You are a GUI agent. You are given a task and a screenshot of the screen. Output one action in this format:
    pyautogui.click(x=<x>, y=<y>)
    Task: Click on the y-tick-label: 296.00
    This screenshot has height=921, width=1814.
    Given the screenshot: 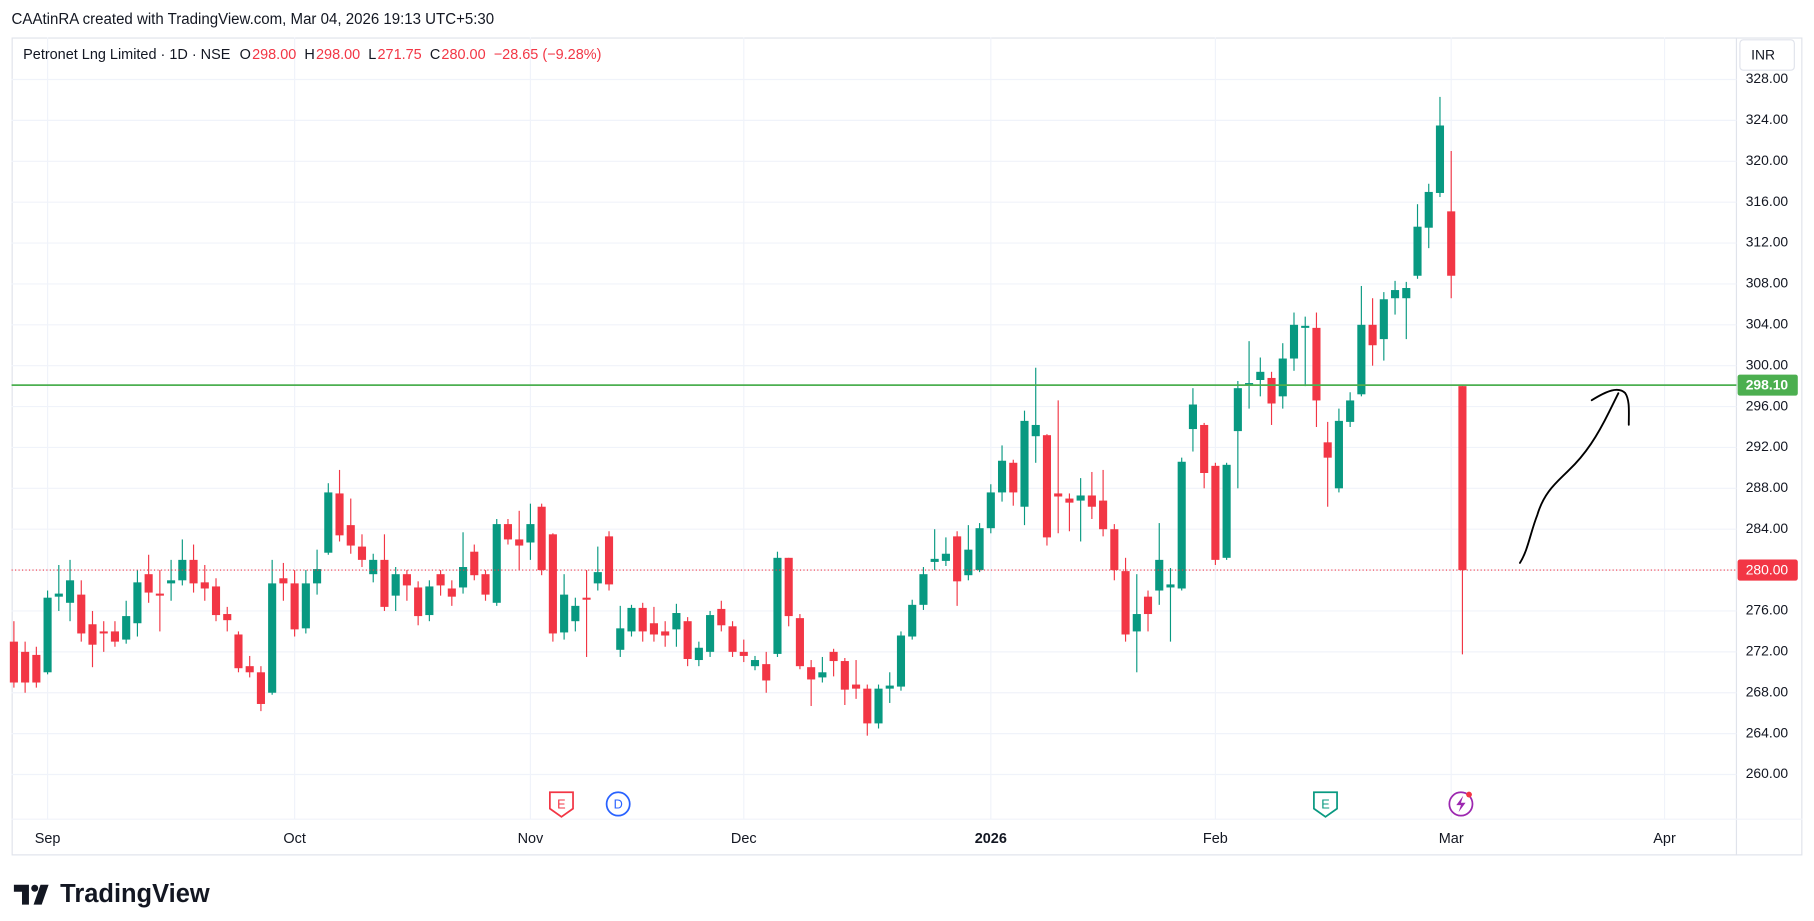 What is the action you would take?
    pyautogui.click(x=1767, y=405)
    